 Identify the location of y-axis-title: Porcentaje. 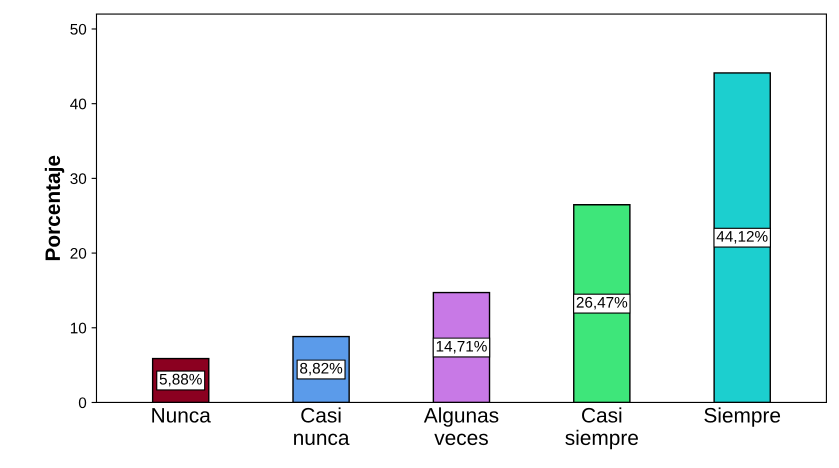
(54, 208).